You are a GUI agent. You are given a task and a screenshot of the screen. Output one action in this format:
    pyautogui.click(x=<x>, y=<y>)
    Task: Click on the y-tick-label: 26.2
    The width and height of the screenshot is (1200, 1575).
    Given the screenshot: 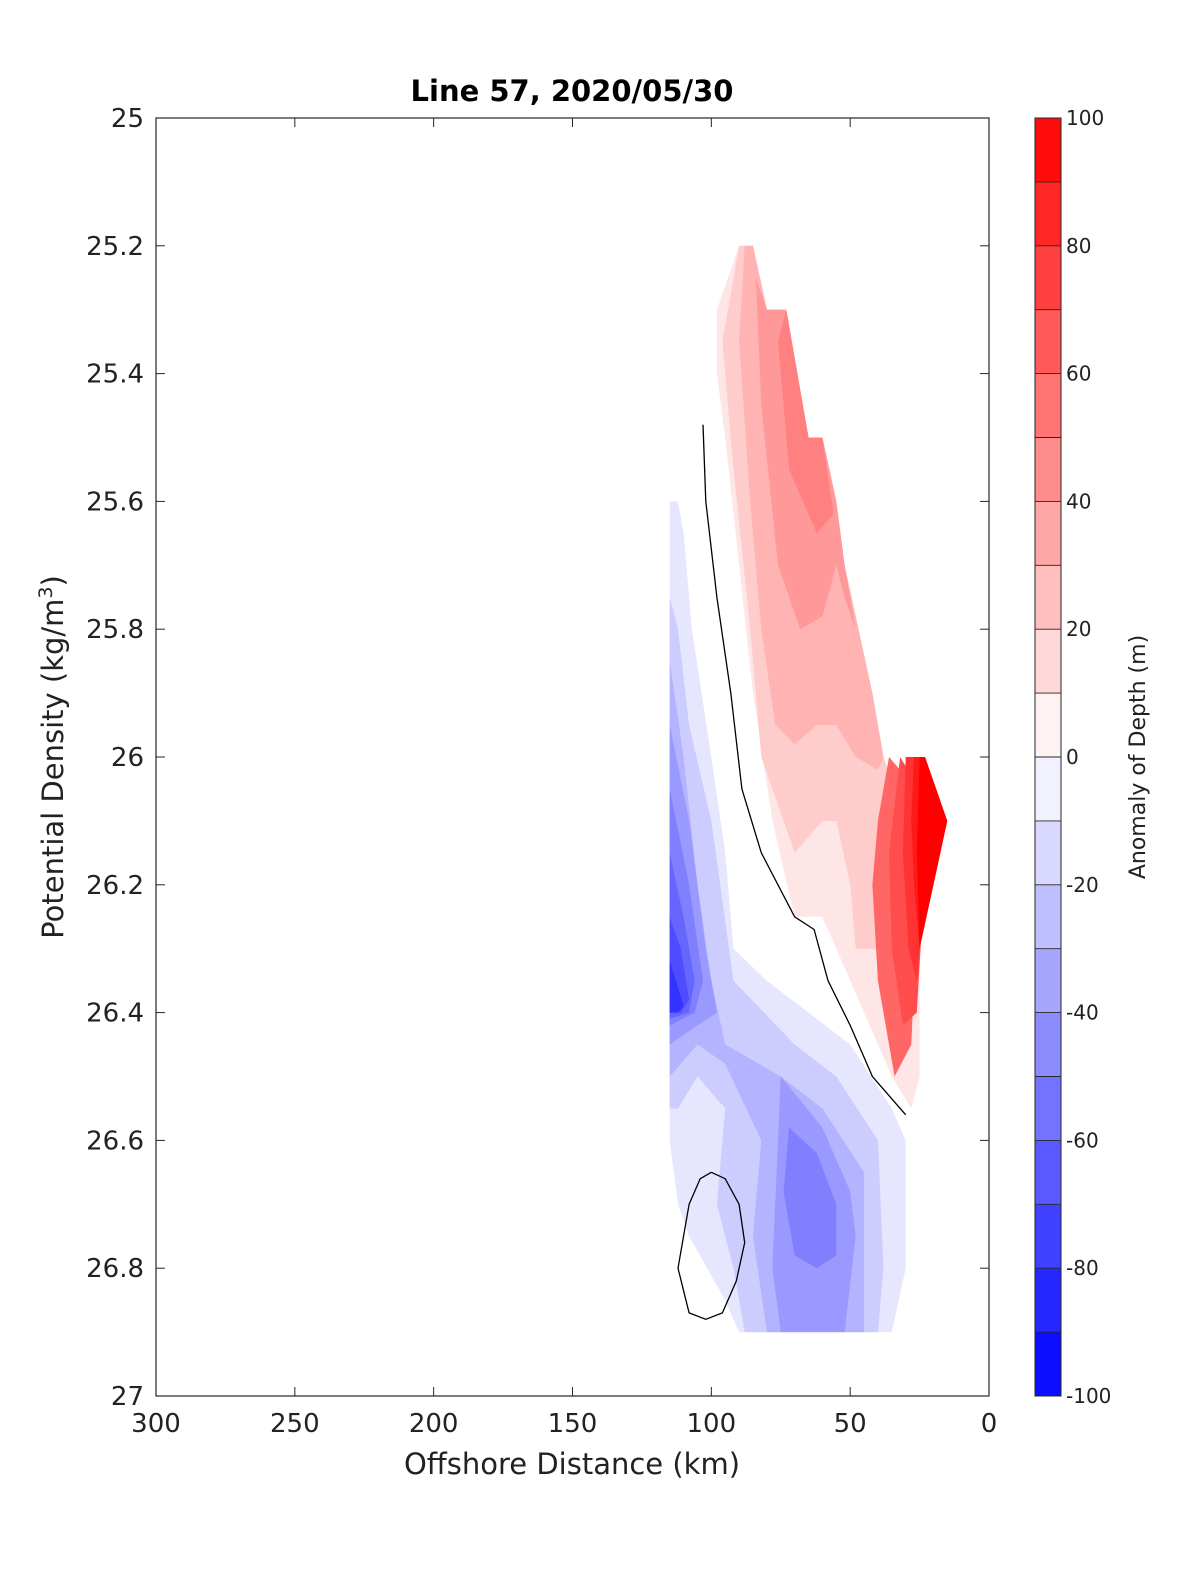 What is the action you would take?
    pyautogui.click(x=115, y=886)
    